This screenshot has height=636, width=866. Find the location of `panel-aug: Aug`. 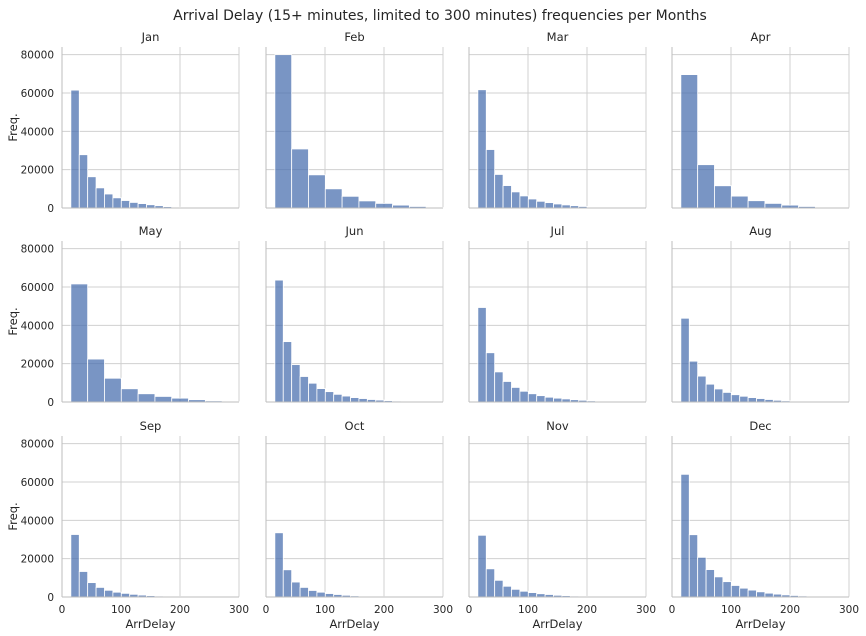

panel-aug: Aug is located at coordinates (760, 313).